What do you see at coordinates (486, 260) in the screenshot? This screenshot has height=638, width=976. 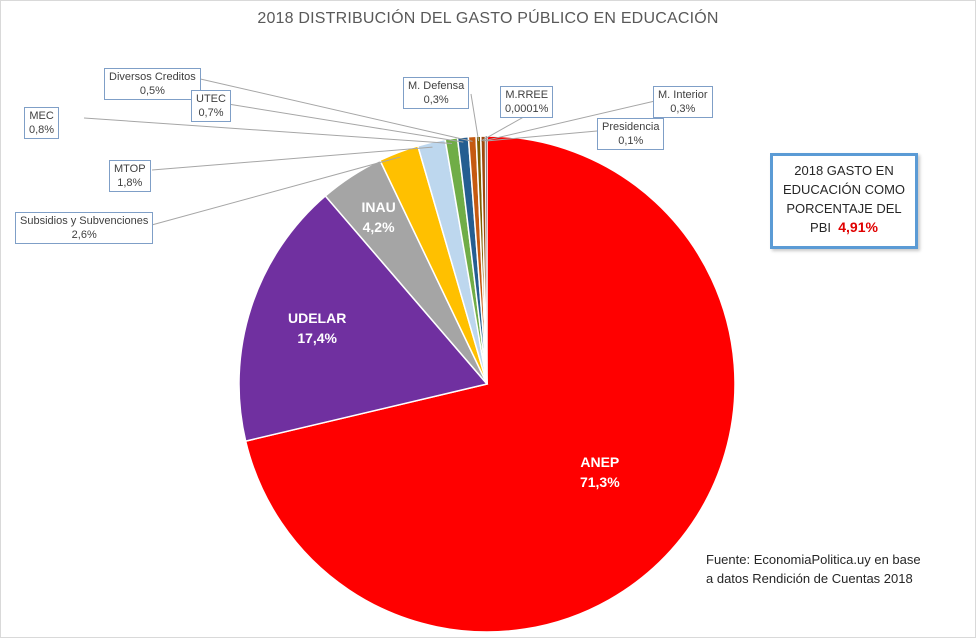 I see `pie-slice-presidencia` at bounding box center [486, 260].